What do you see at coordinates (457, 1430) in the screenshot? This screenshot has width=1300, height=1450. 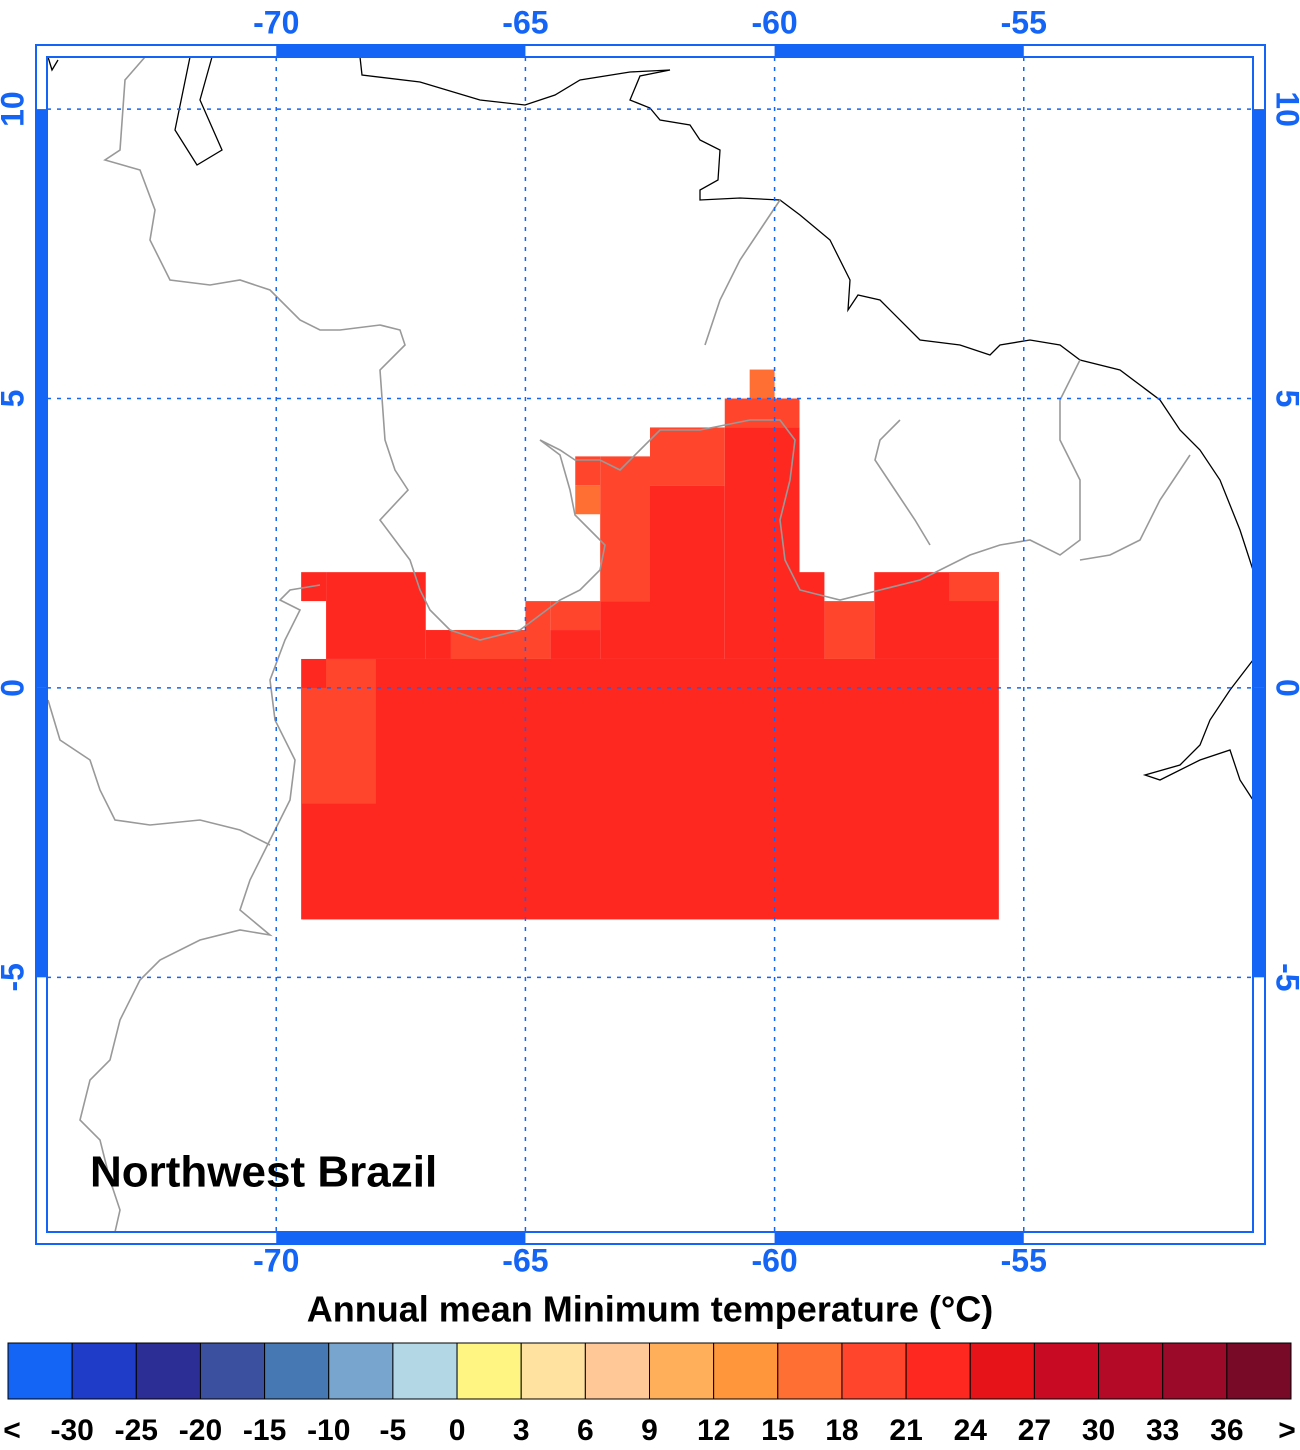 I see `colorbar-label: 0` at bounding box center [457, 1430].